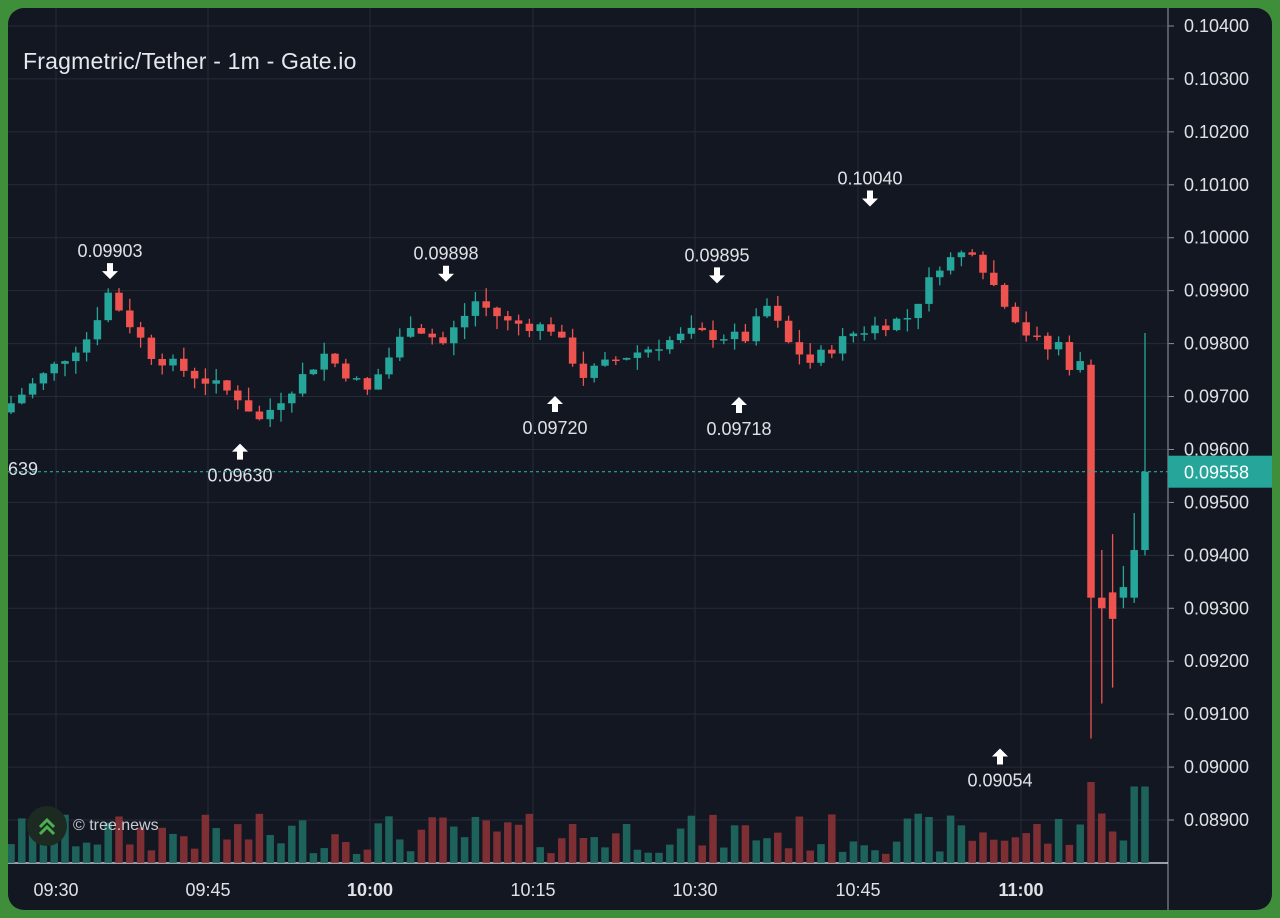 Image resolution: width=1280 pixels, height=918 pixels. What do you see at coordinates (47, 826) in the screenshot?
I see `tree-news-logo-icon` at bounding box center [47, 826].